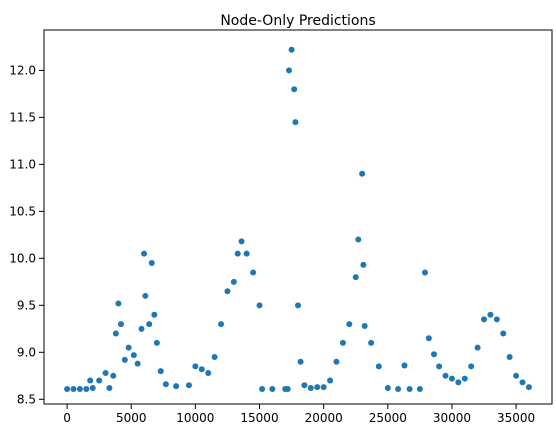 The height and width of the screenshot is (435, 556). What do you see at coordinates (26, 234) in the screenshot?
I see `y-axis: 8.5 9.0 9.5 10.0 10.5 11.0 11.5 12.0` at bounding box center [26, 234].